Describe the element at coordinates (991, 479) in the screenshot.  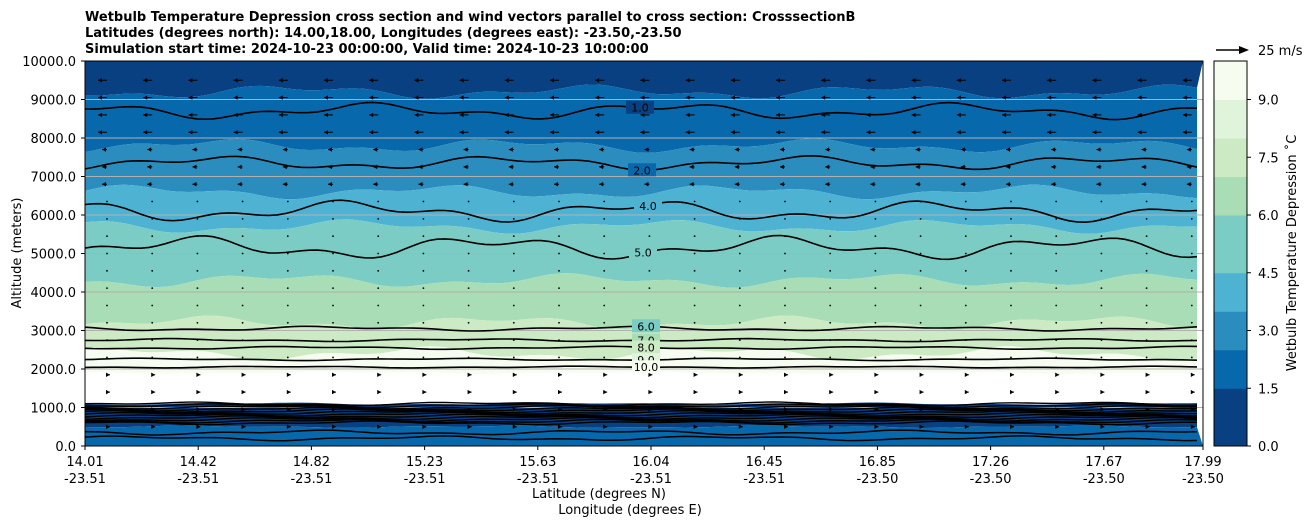
I see `x-tick-label-longitude: -23.50` at that location.